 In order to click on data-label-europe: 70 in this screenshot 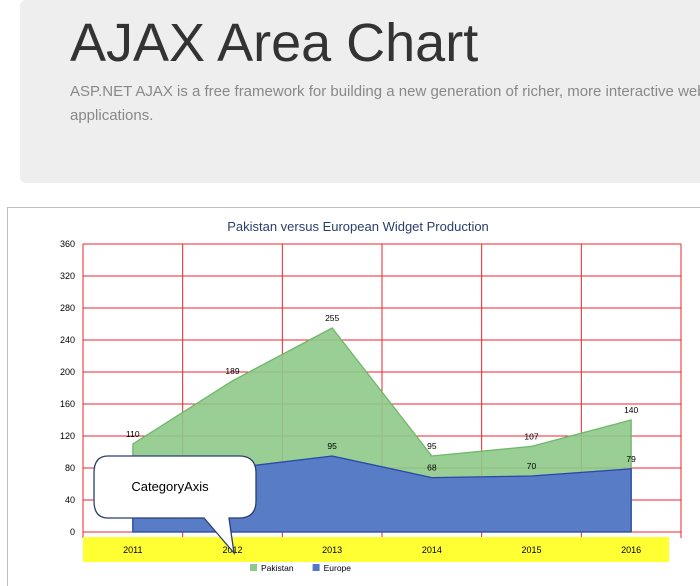, I will do `click(532, 466)`.